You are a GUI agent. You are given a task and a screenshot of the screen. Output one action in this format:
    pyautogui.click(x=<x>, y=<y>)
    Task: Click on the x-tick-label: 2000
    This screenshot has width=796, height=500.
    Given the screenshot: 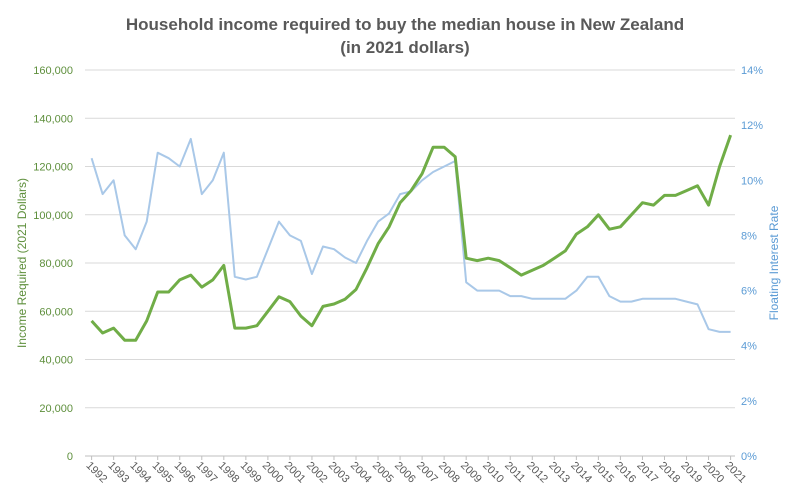 What is the action you would take?
    pyautogui.click(x=273, y=473)
    